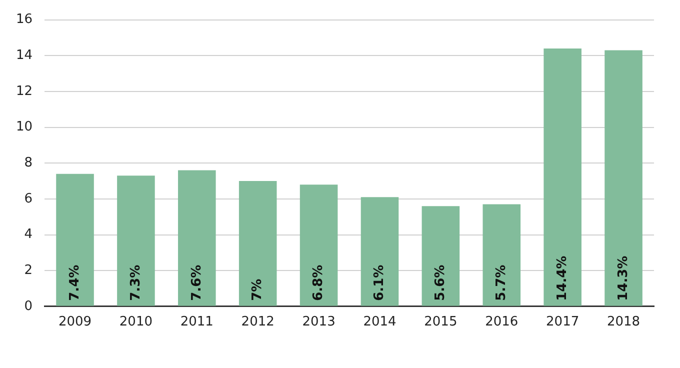 Image resolution: width=680 pixels, height=368 pixels. What do you see at coordinates (319, 322) in the screenshot?
I see `x-tick-label: 2013` at bounding box center [319, 322].